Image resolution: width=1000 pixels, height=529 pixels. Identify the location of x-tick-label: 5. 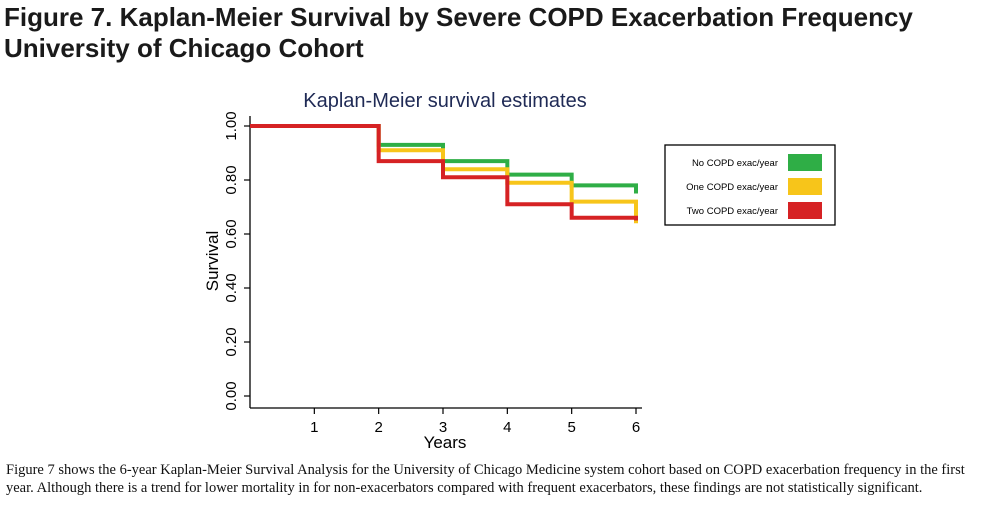
(571, 427).